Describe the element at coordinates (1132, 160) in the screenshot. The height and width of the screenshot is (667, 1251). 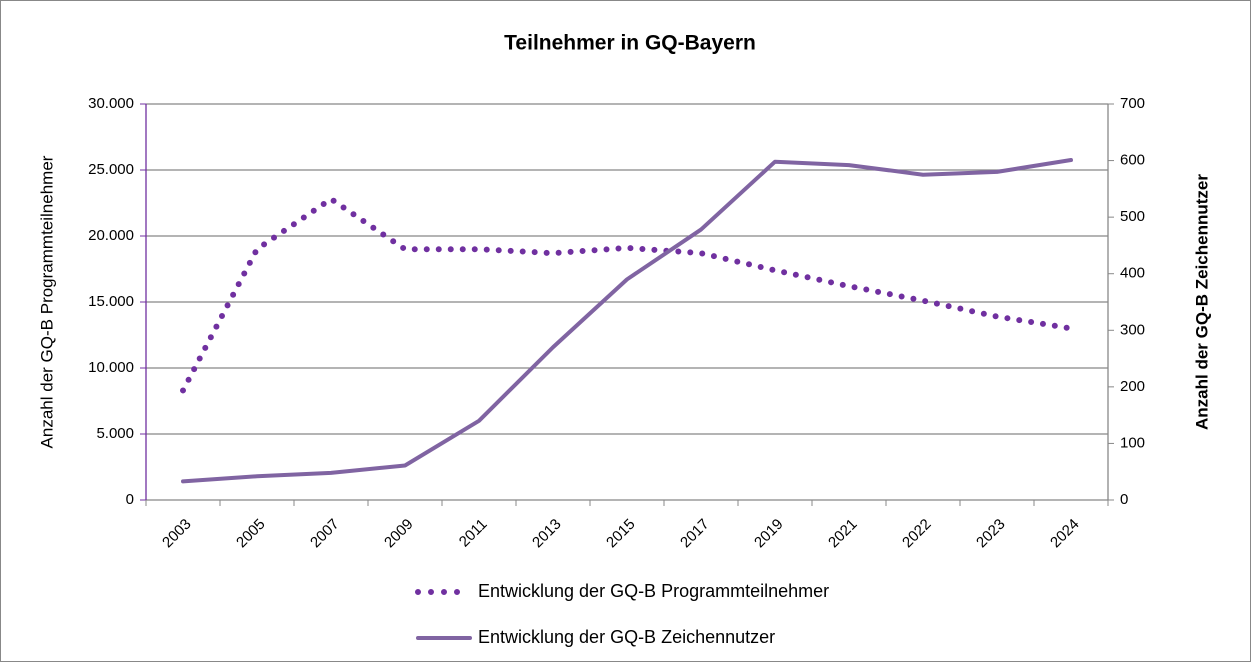
I see `y2-tick-label: 600` at that location.